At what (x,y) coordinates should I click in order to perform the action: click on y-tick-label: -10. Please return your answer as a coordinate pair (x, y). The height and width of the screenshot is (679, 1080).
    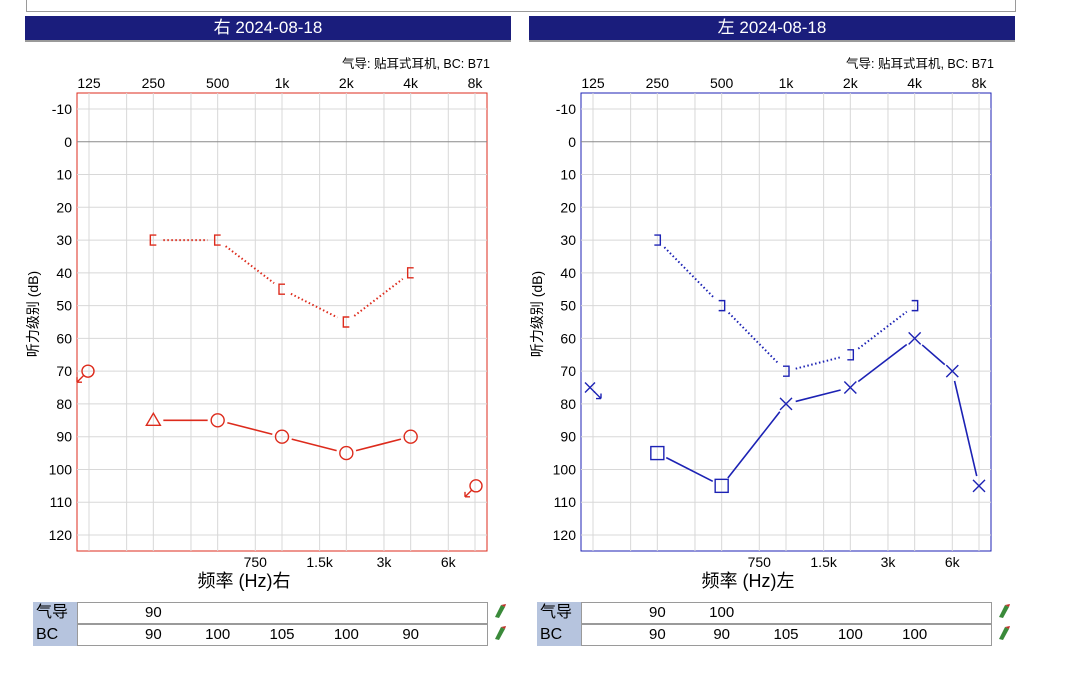
    Looking at the image, I should click on (566, 109).